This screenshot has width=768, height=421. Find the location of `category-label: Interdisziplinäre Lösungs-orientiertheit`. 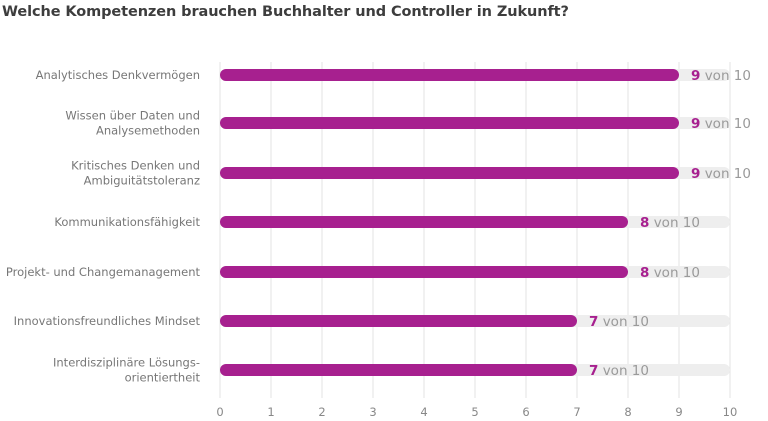

category-label: Interdisziplinäre Lösungs-orientiertheit is located at coordinates (126, 370).